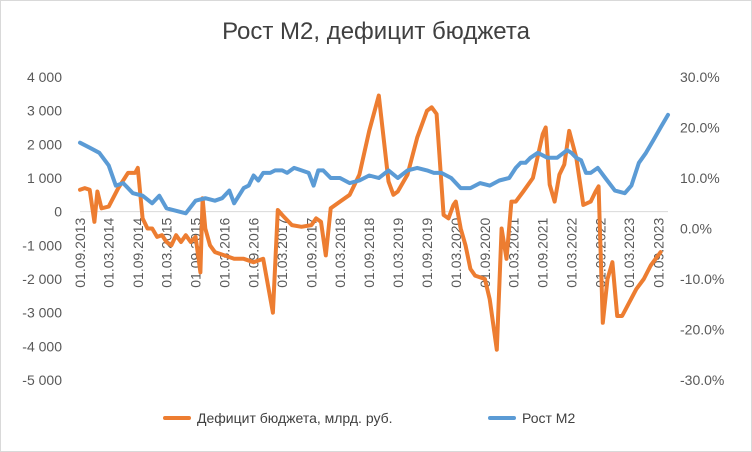 Image resolution: width=752 pixels, height=452 pixels. I want to click on x-tick-label: 01.03.2018, so click(340, 252).